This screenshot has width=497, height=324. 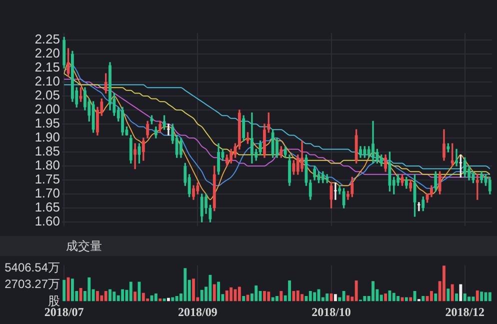 I want to click on y-tick-label: 1.60, so click(x=47, y=221).